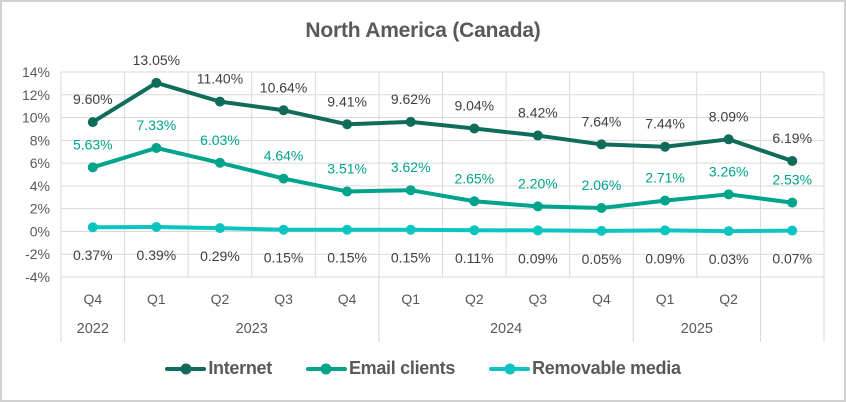 The width and height of the screenshot is (846, 402). Describe the element at coordinates (157, 255) in the screenshot. I see `data-label-removable-media: 0.39%` at that location.